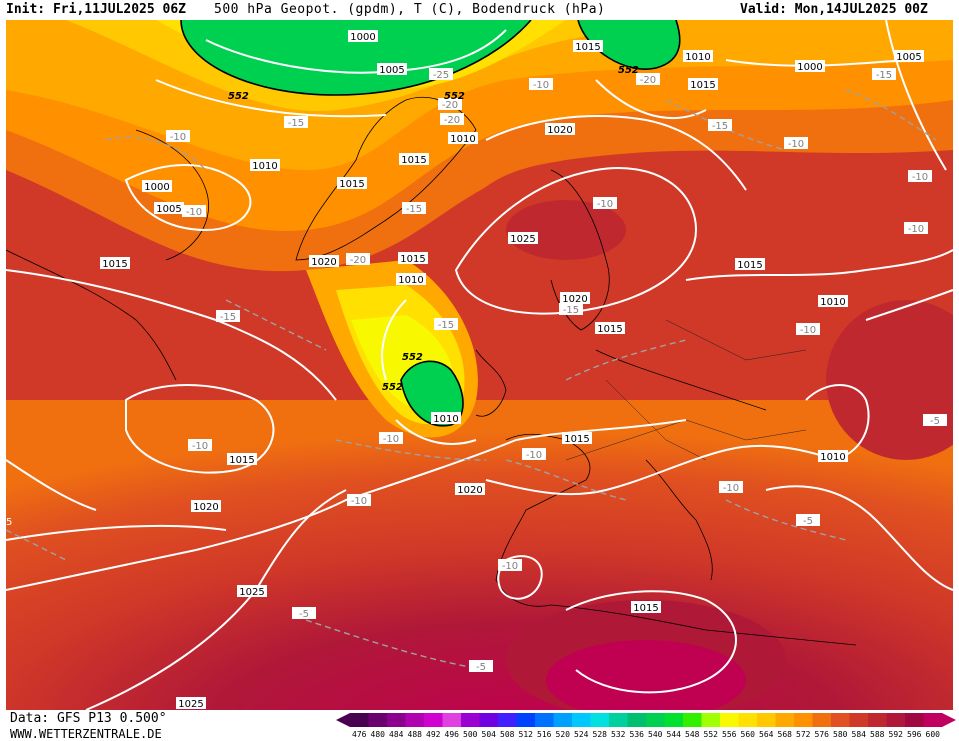 The height and width of the screenshot is (741, 959). What do you see at coordinates (88, 718) in the screenshot?
I see `data-source: Data: GFS P13 0.500°` at bounding box center [88, 718].